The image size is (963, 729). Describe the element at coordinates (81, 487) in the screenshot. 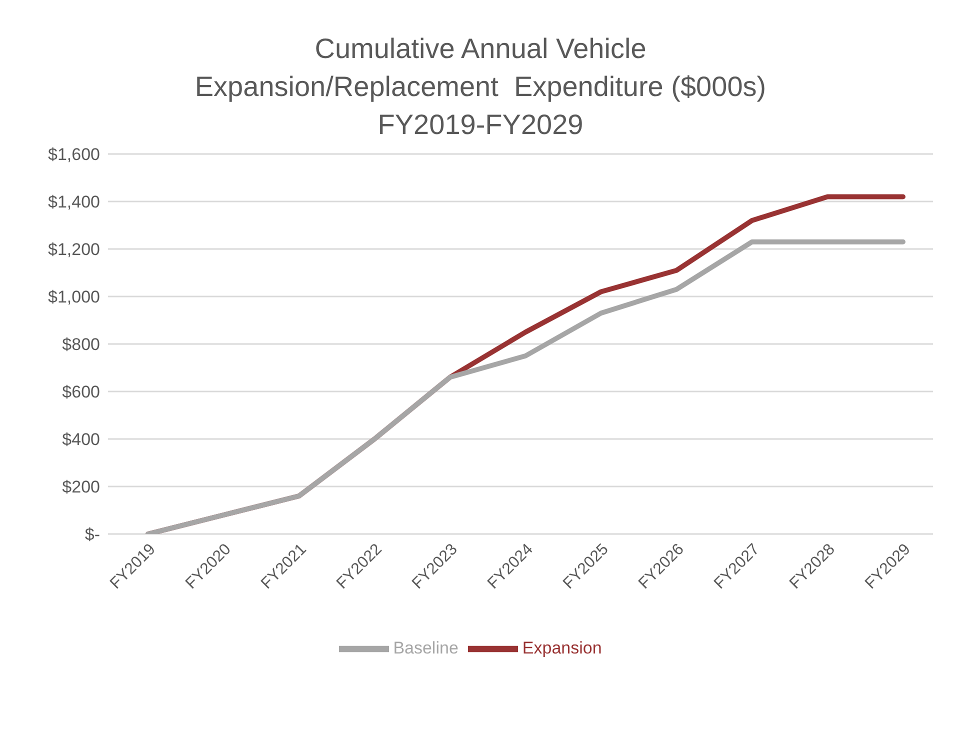

I see `y-tick-label: $200` at that location.